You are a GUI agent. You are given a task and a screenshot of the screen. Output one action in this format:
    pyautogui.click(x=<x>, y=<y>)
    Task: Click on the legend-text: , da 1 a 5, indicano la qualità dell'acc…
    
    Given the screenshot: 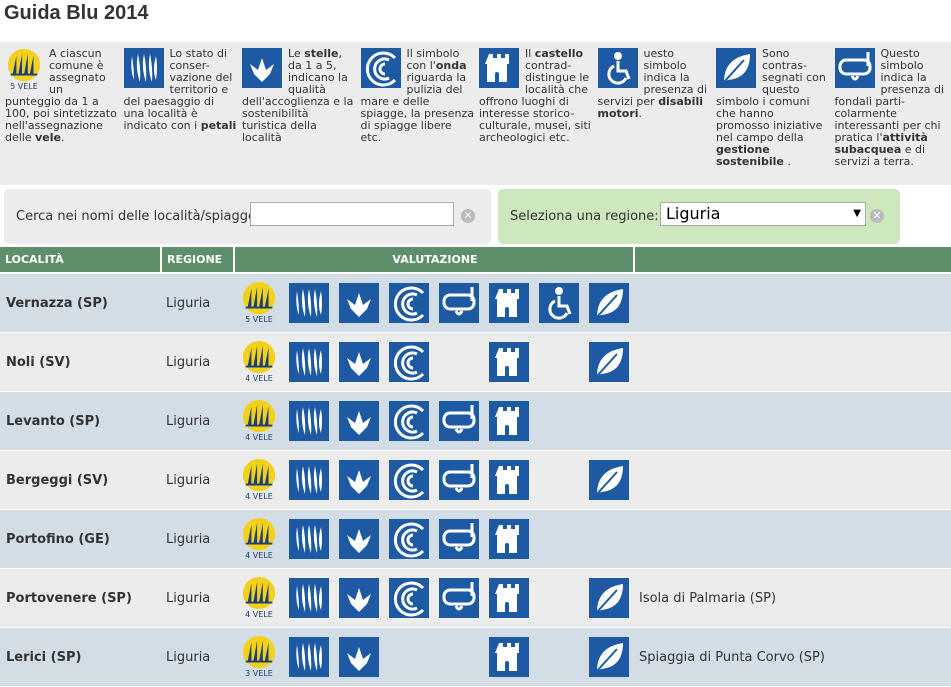 What is the action you would take?
    pyautogui.click(x=298, y=95)
    